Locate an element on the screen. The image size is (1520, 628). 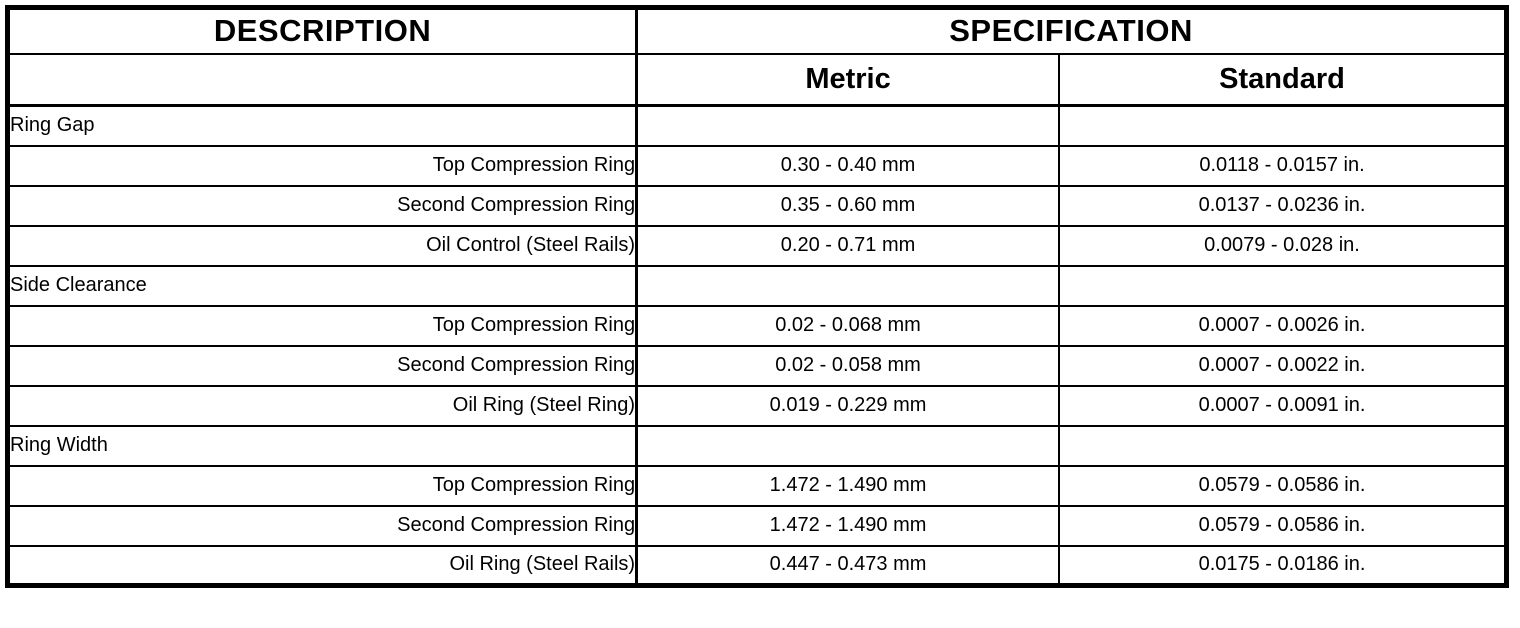
metric-value: 0.20 - 0.71 mm is located at coordinates (847, 245).